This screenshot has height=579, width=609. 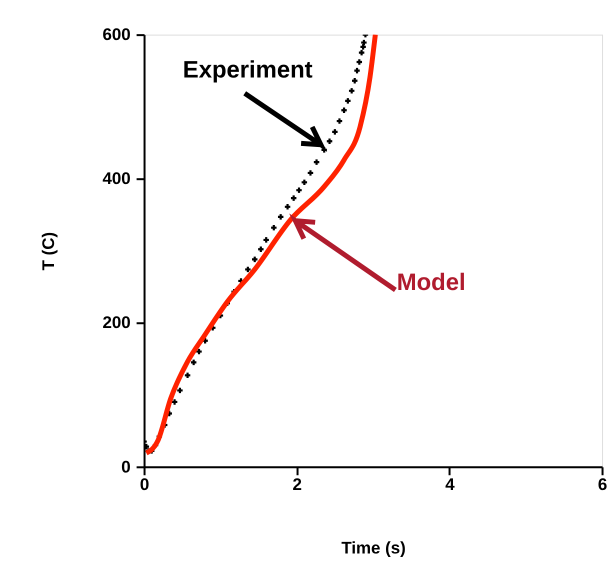 What do you see at coordinates (450, 484) in the screenshot?
I see `x-tick-label: 4` at bounding box center [450, 484].